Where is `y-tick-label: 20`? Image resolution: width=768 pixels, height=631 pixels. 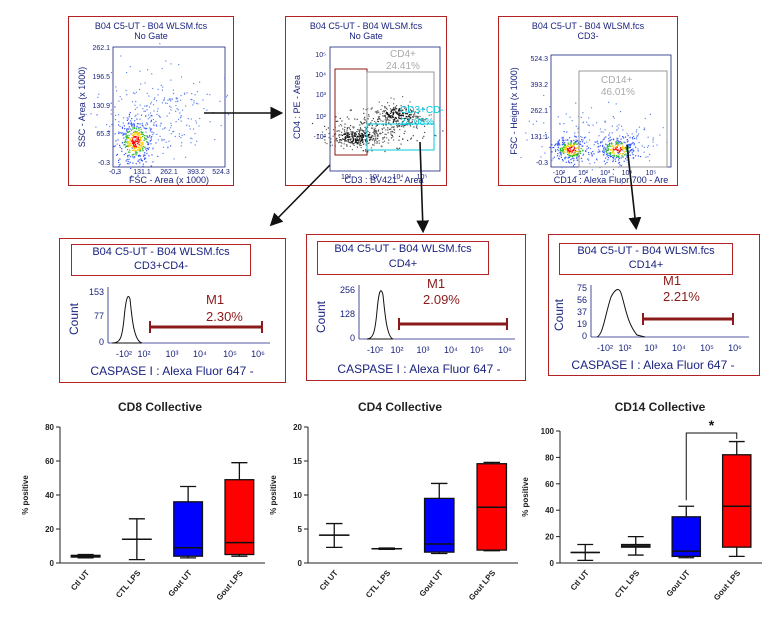 y-tick-label: 20 is located at coordinates (297, 427).